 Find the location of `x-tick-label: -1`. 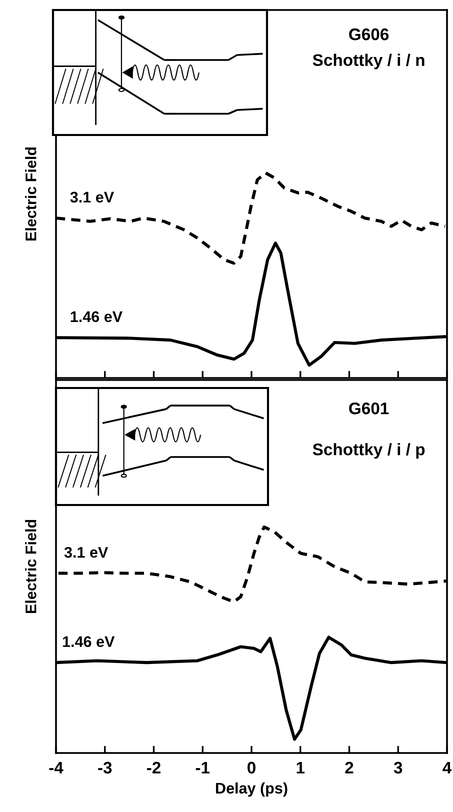

x-tick-label: -1 is located at coordinates (203, 768).